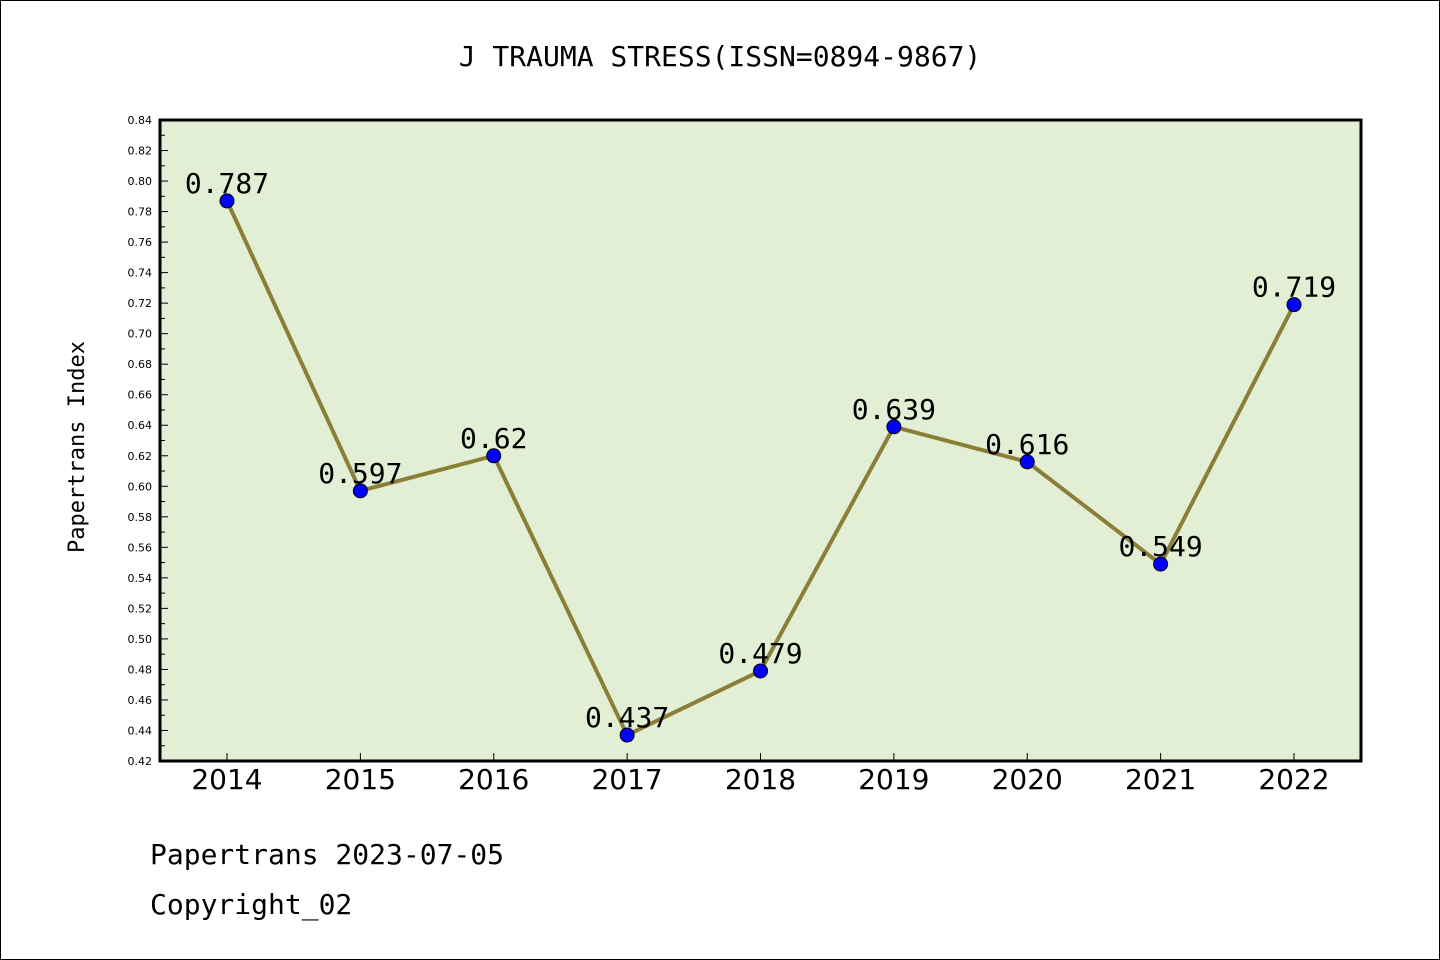 The image size is (1440, 960). Describe the element at coordinates (140, 761) in the screenshot. I see `y-tick-label: 0.42` at that location.